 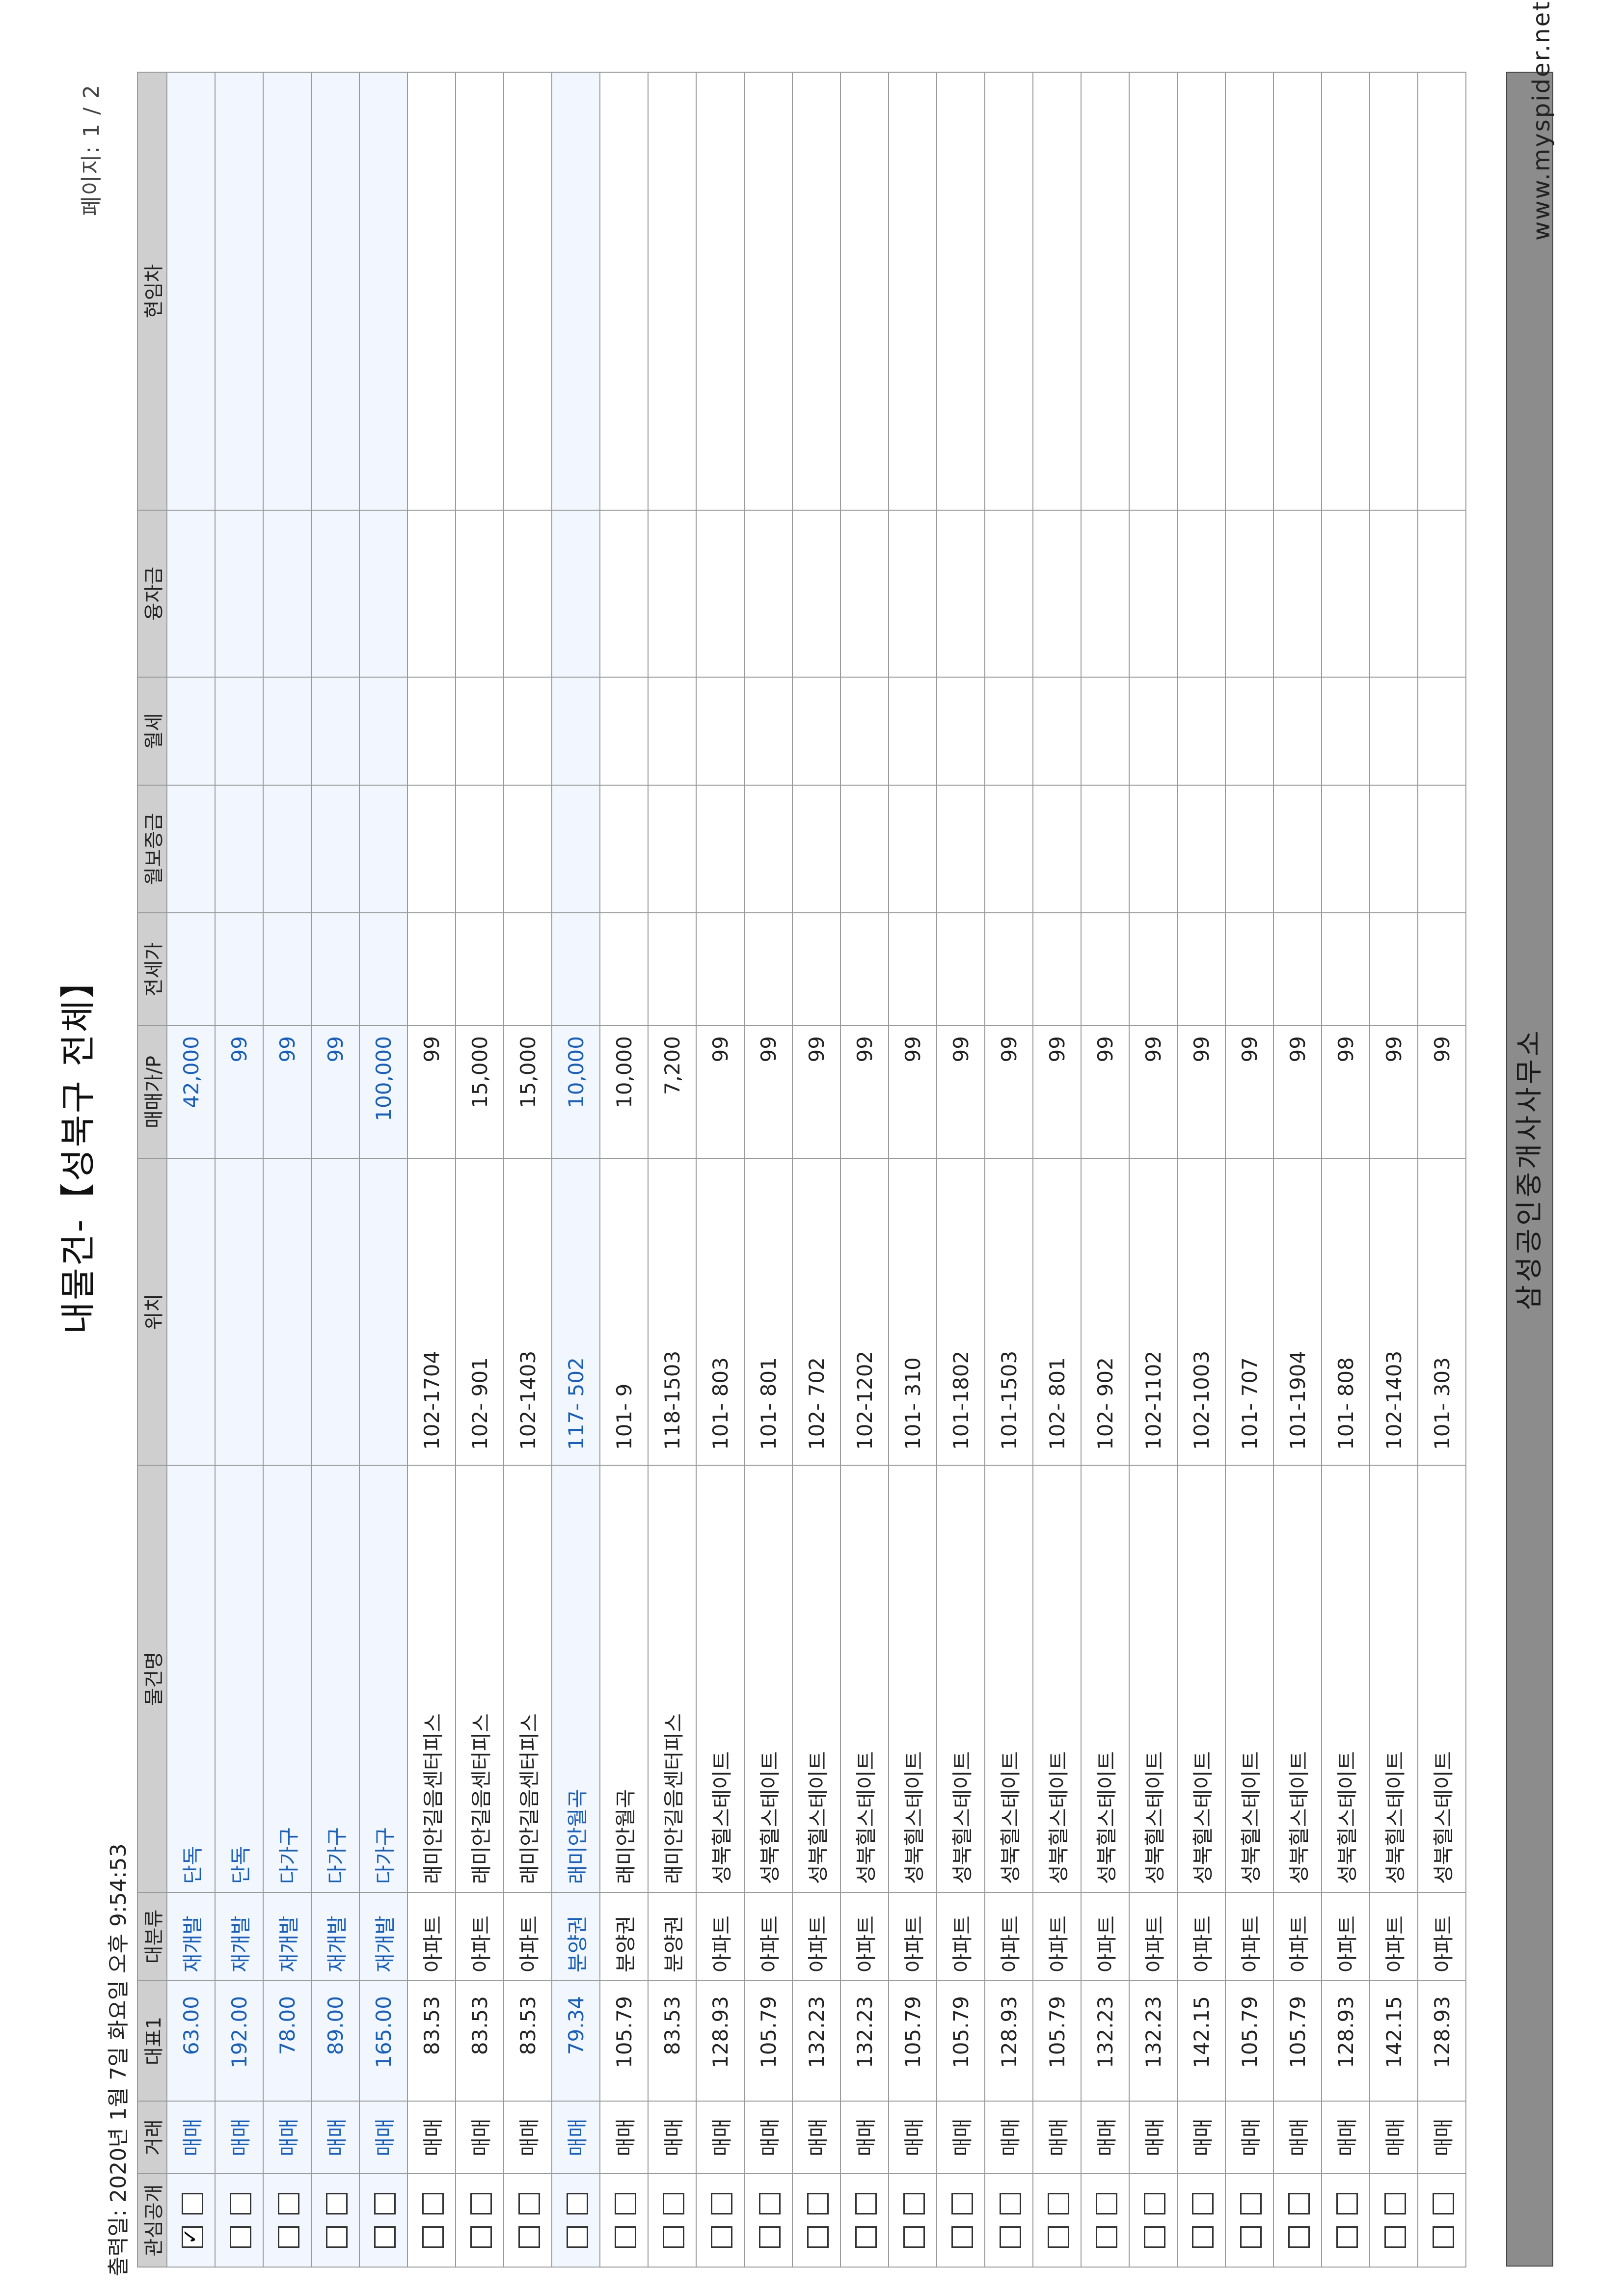 I want to click on table-row: 매매 105.79 아파트 성북힐스테이트 102- 801 99, so click(x=1057, y=1169).